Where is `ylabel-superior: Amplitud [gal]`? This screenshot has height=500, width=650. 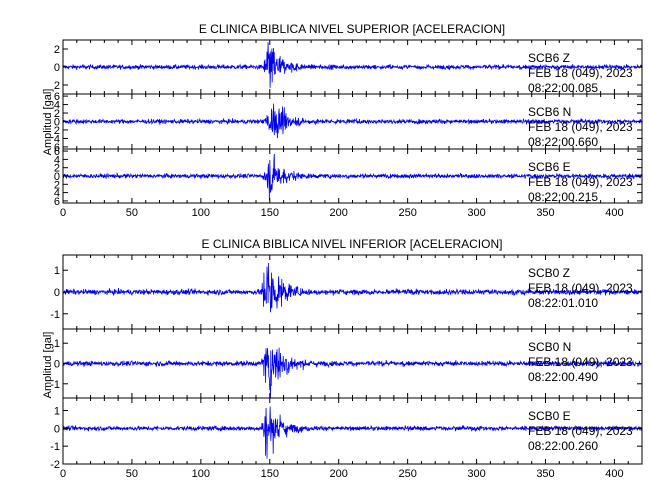 ylabel-superior: Amplitud [gal] is located at coordinates (48, 122).